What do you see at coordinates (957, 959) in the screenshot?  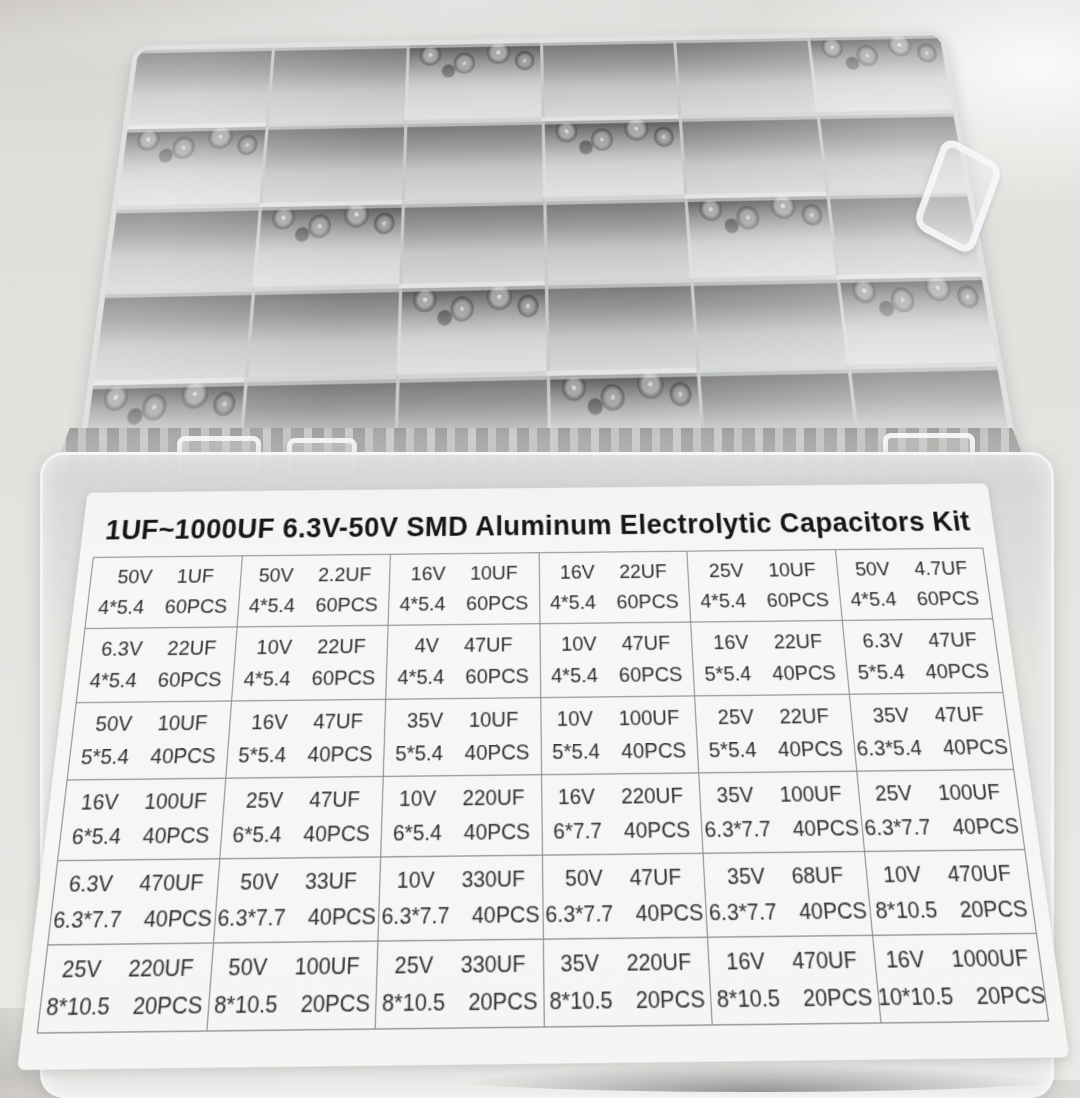 I see `voltage-capacitance: 16V 1000UF` at bounding box center [957, 959].